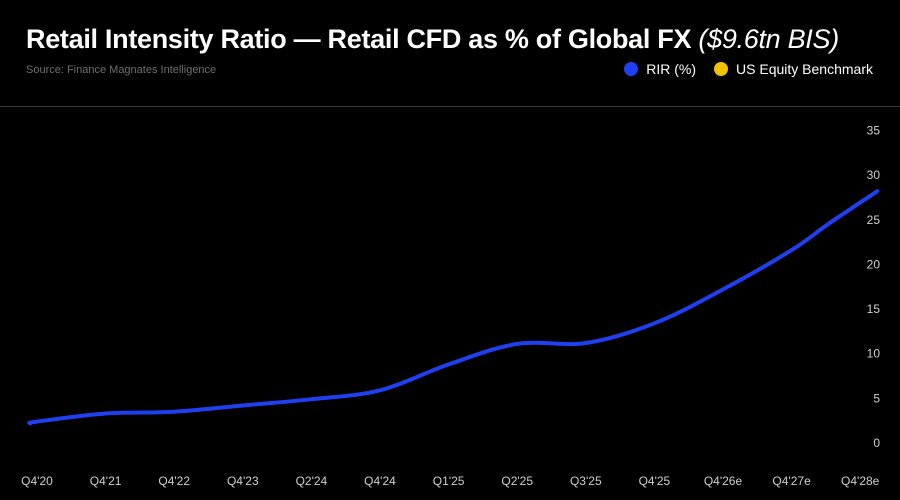 This screenshot has height=500, width=900. What do you see at coordinates (586, 481) in the screenshot?
I see `x-tick-label: Q3'25` at bounding box center [586, 481].